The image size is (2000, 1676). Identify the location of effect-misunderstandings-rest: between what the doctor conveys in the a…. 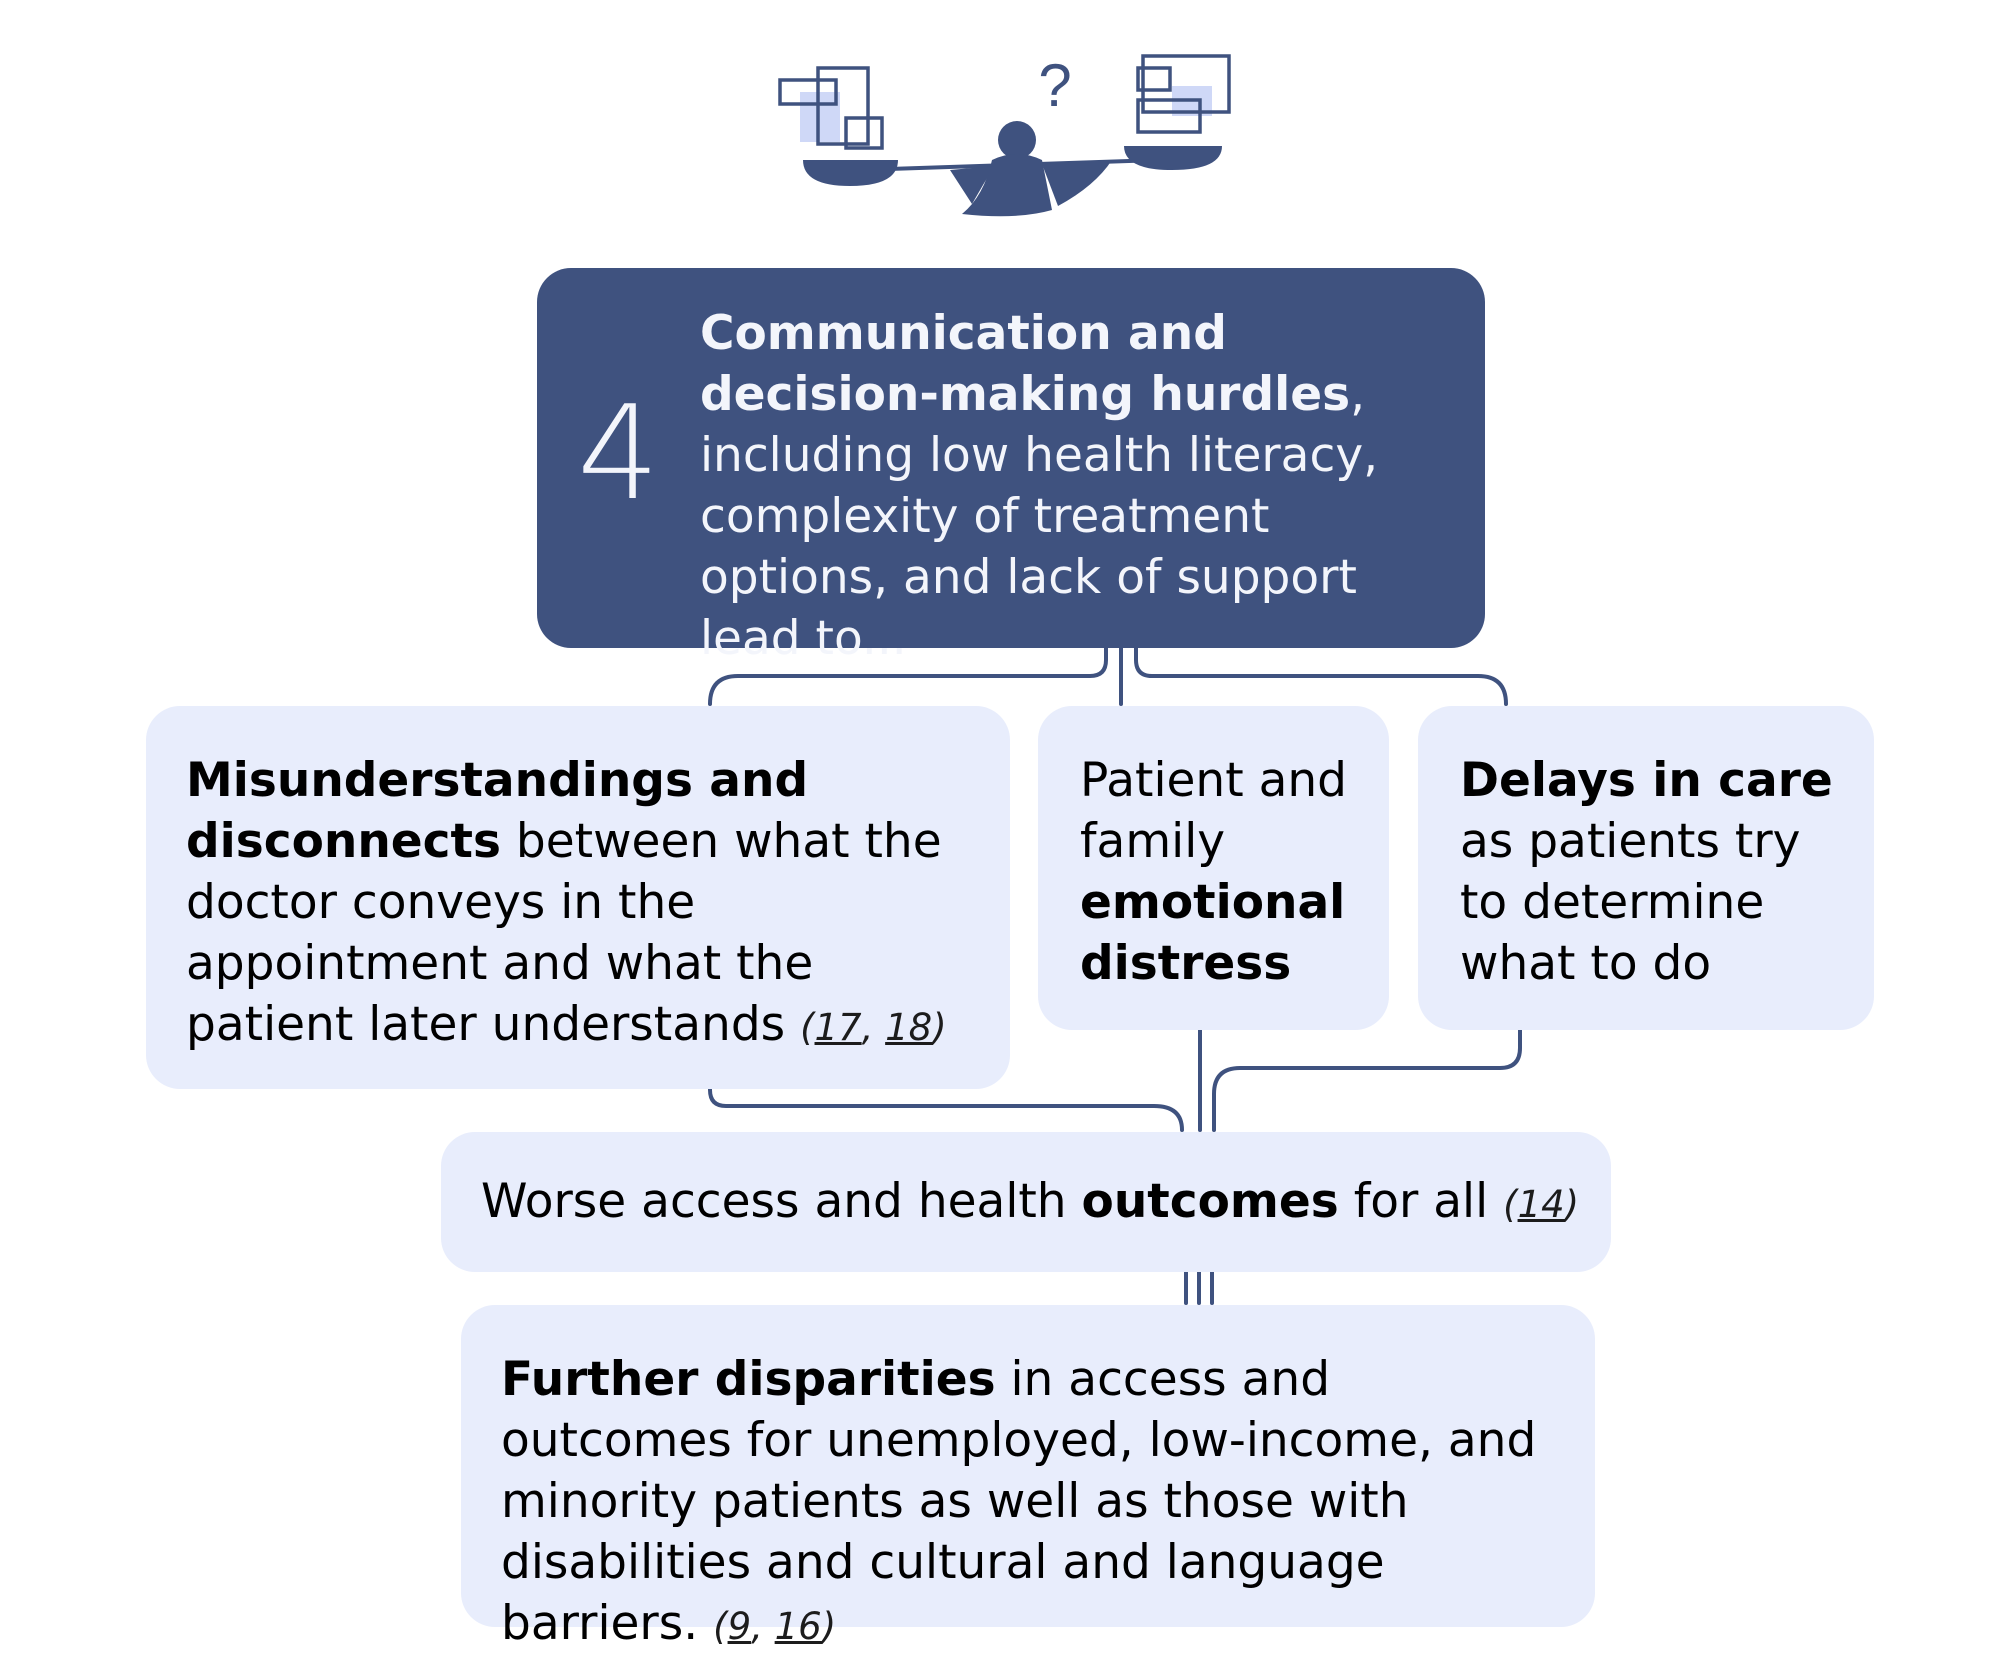
(564, 933).